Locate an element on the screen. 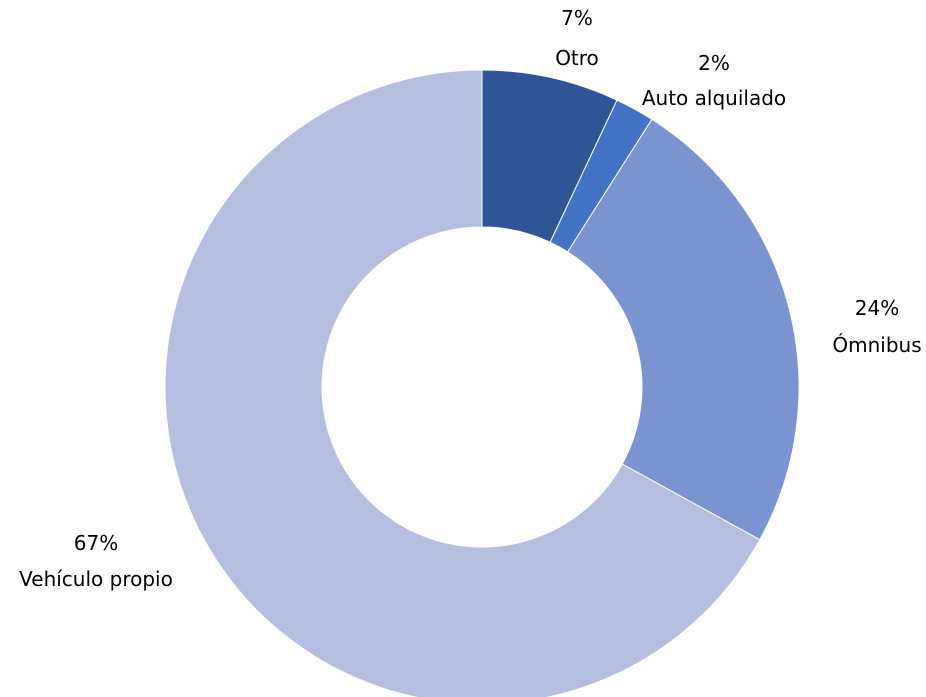 This screenshot has width=926, height=697. slice-percent-vehiculo-propio: 67% is located at coordinates (96, 543).